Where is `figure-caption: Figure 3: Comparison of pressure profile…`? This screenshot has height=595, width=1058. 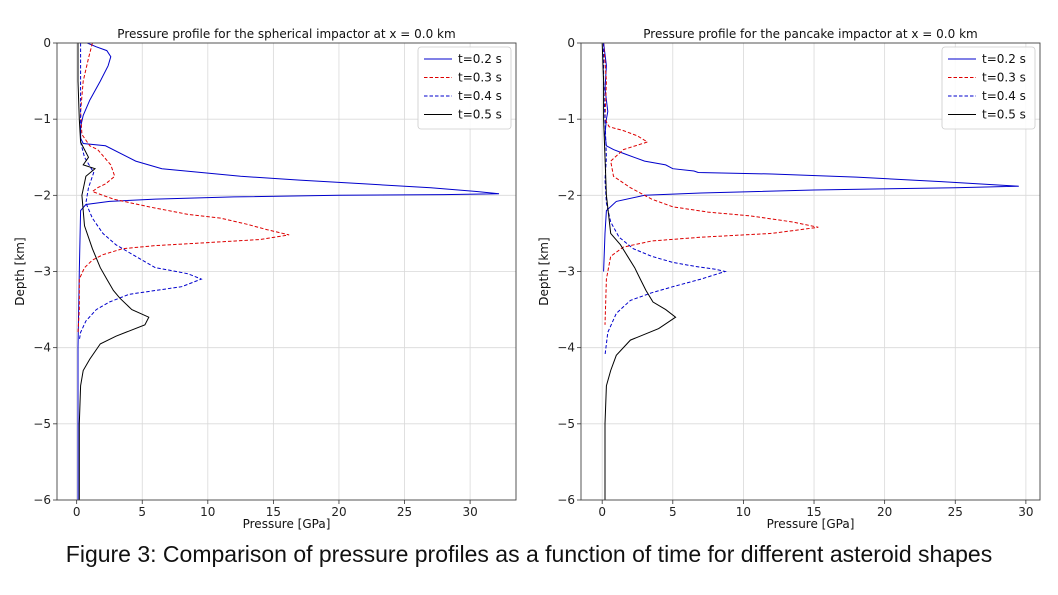
figure-caption: Figure 3: Comparison of pressure profile… is located at coordinates (529, 554).